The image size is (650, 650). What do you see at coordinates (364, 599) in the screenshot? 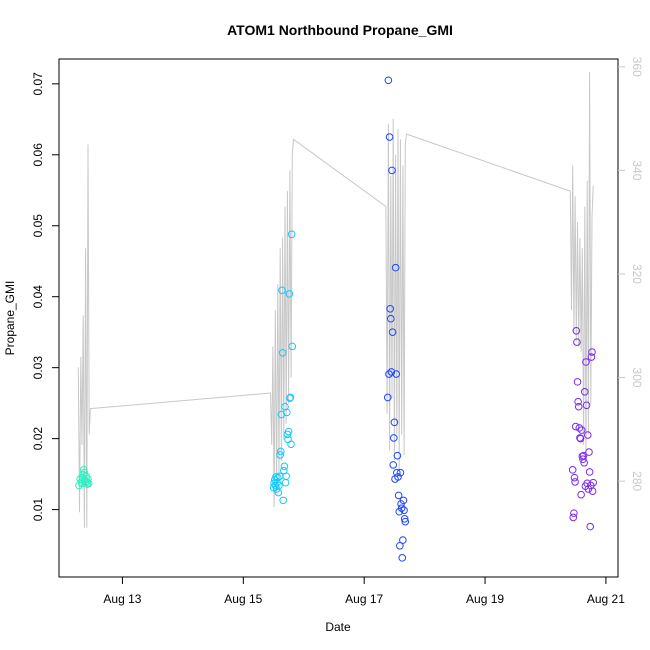
I see `x-tick-label: Aug 17` at bounding box center [364, 599].